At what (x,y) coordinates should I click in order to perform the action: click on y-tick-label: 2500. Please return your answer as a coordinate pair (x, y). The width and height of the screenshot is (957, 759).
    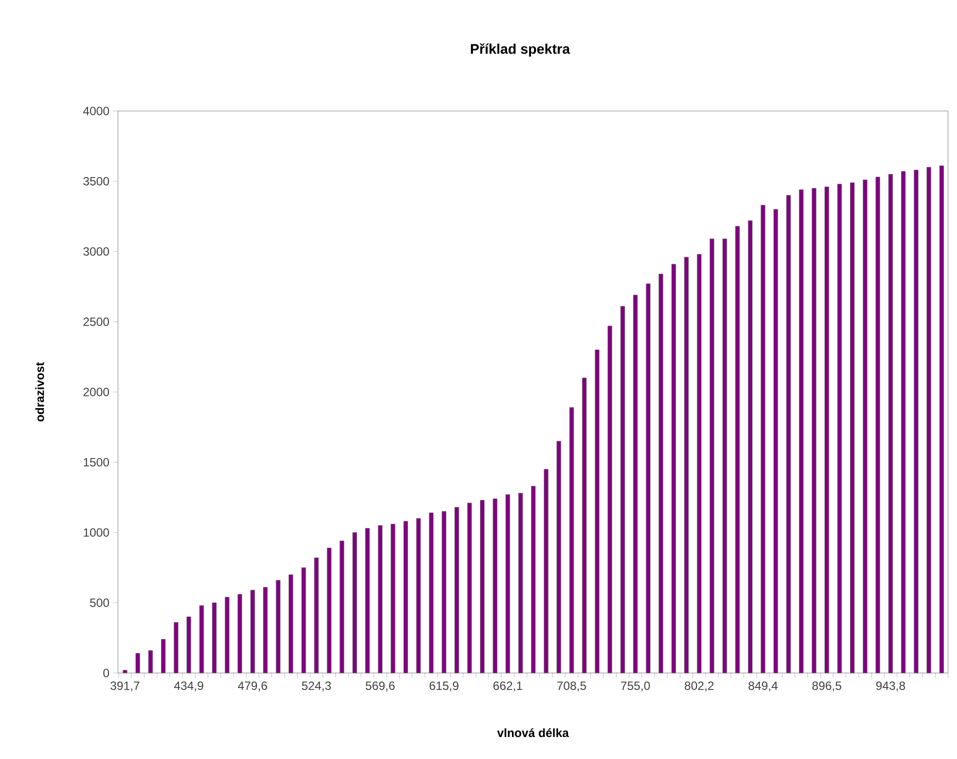
    Looking at the image, I should click on (96, 322).